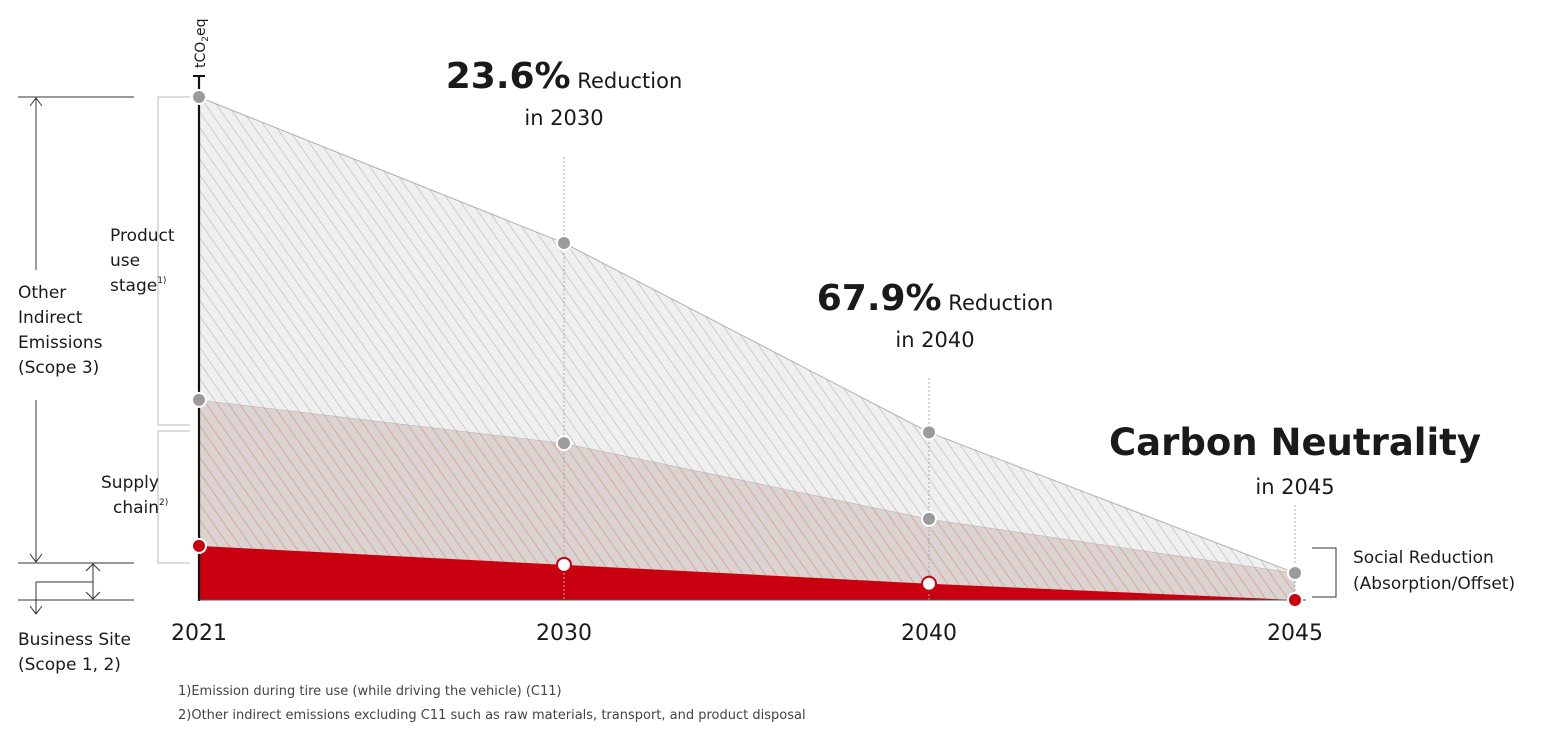 The width and height of the screenshot is (1550, 732). Describe the element at coordinates (77, 652) in the screenshot. I see `business-site-label: Business Site (Scope 1, 2)` at that location.